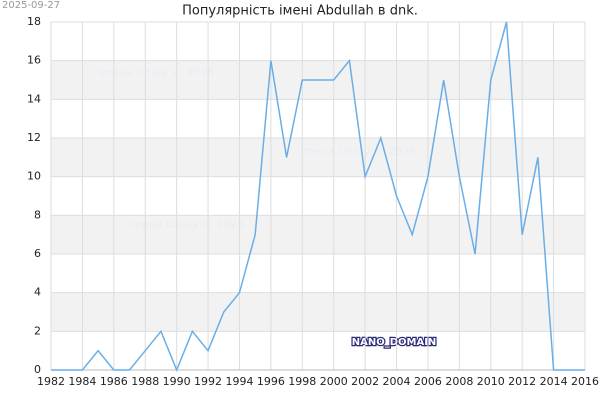  Describe the element at coordinates (334, 381) in the screenshot. I see `x-tick-label: 2000` at that location.